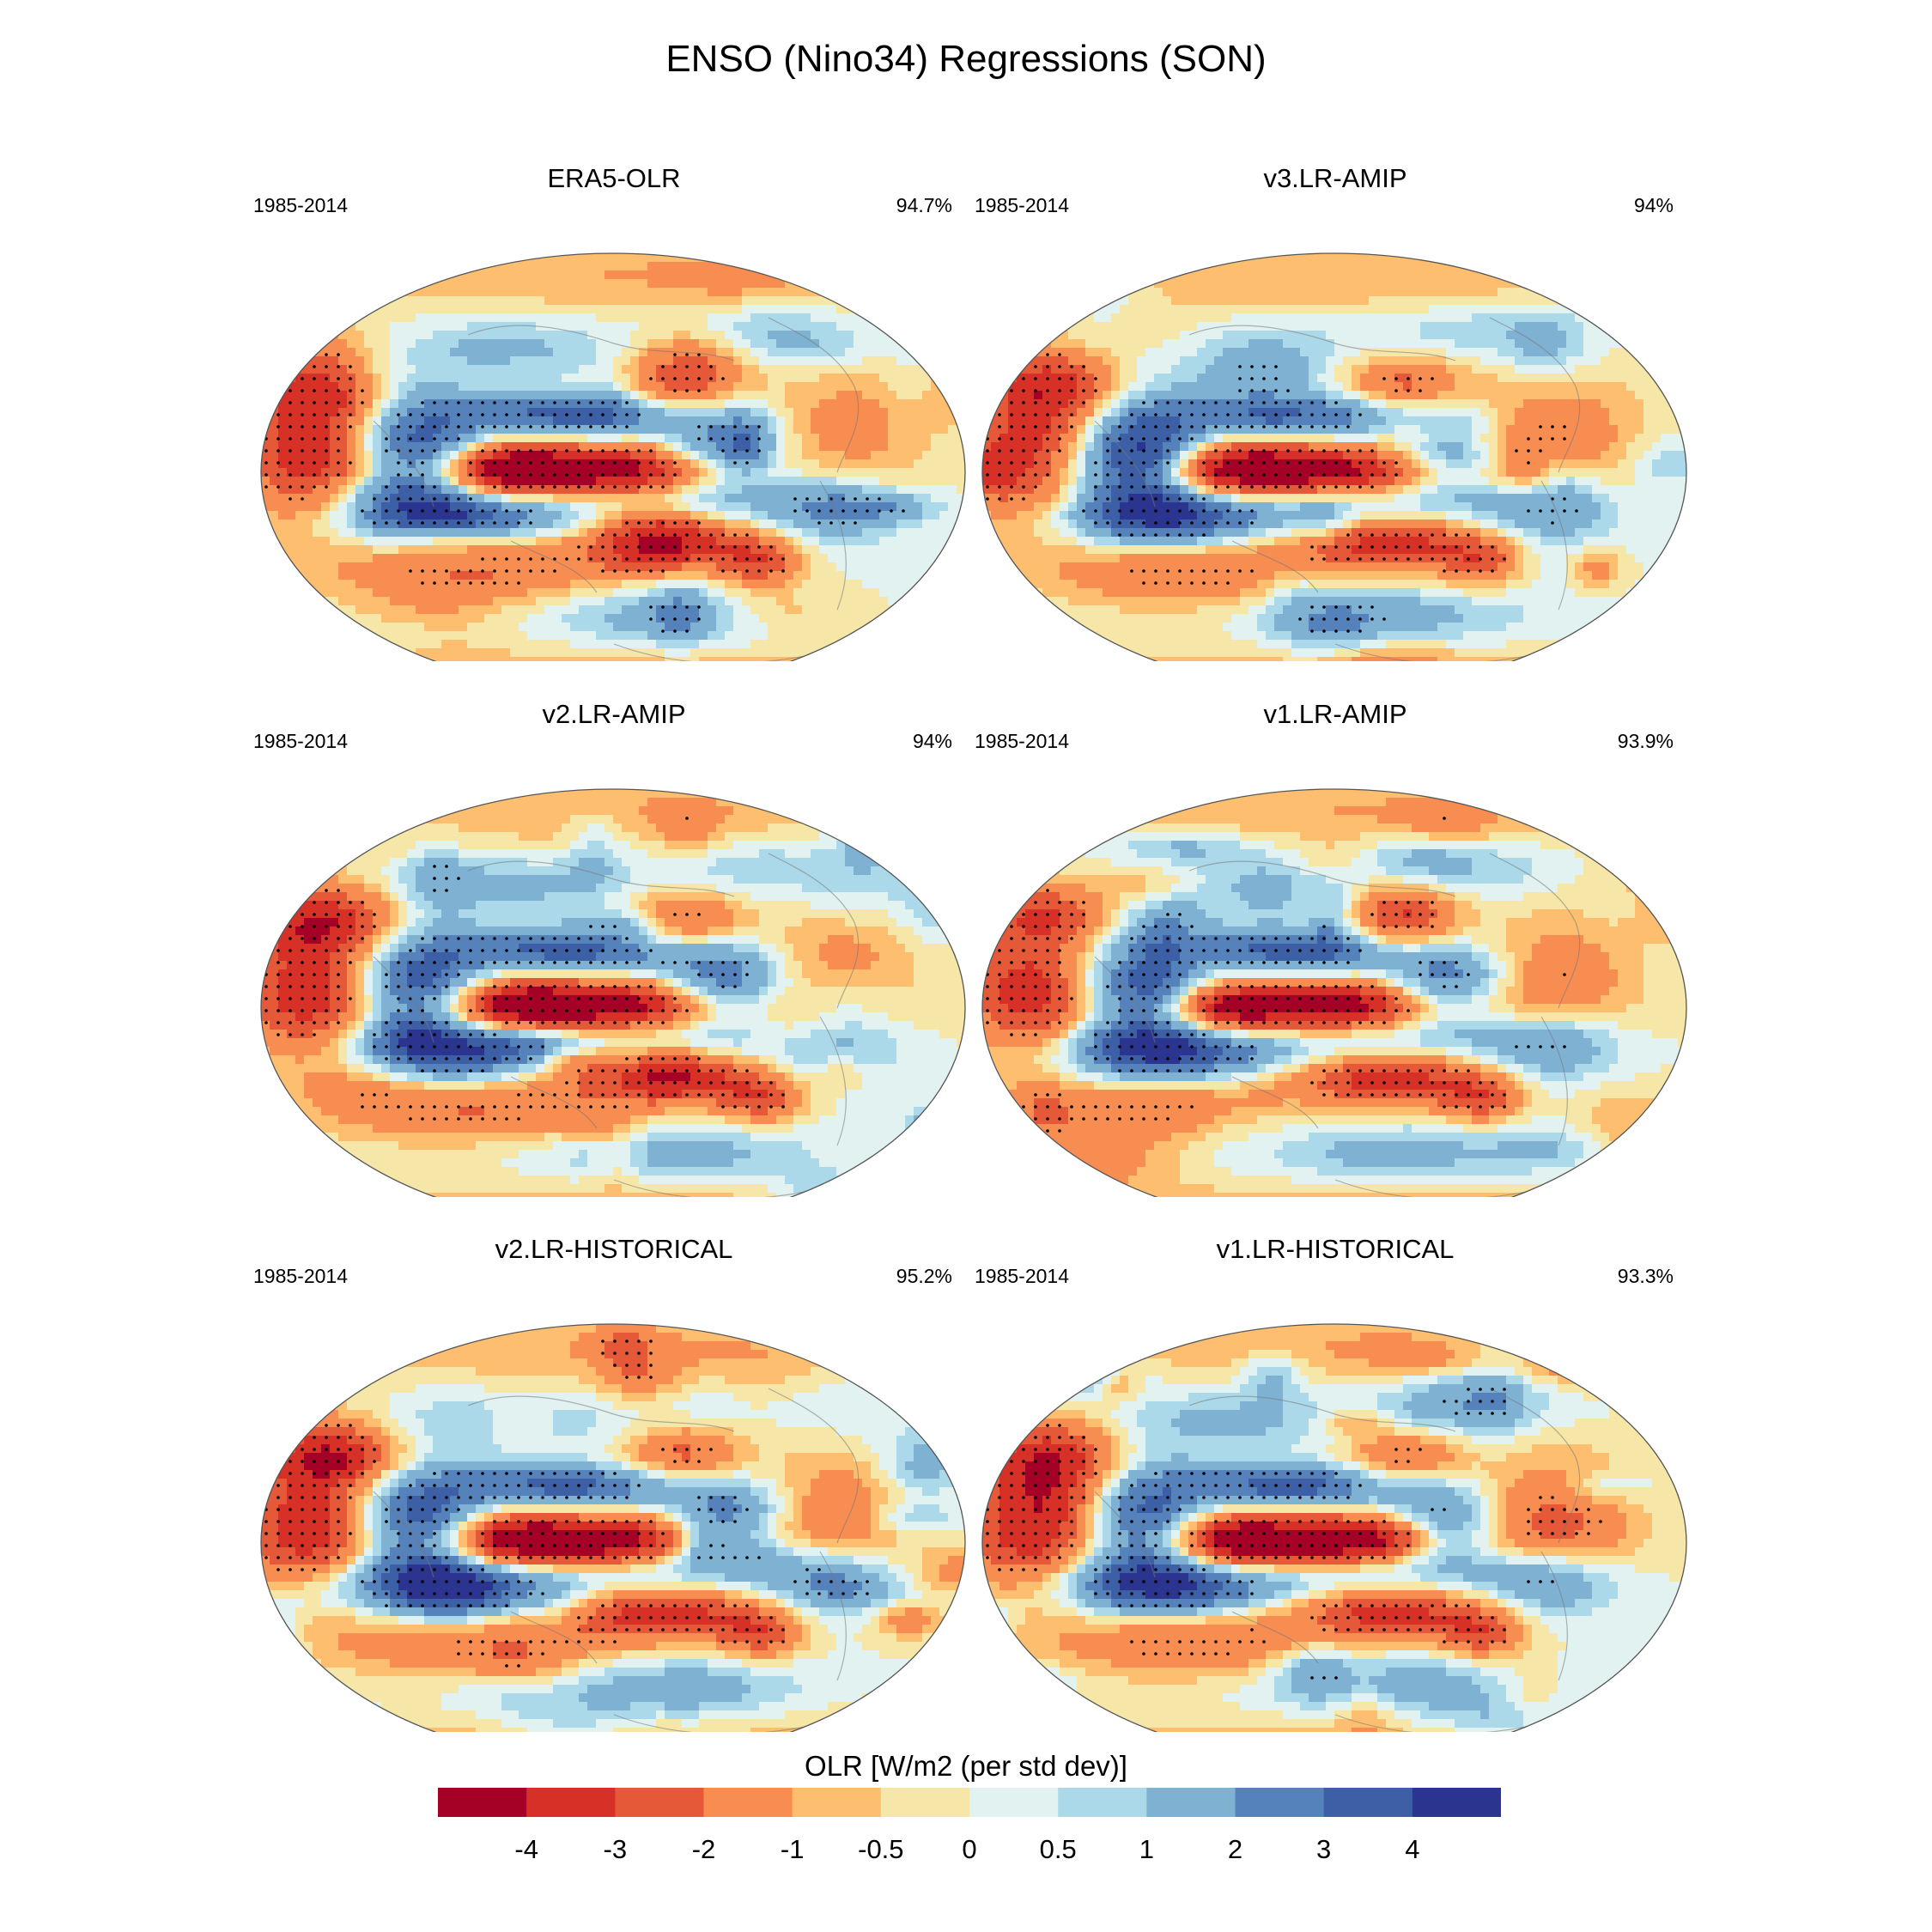 Image resolution: width=1932 pixels, height=1932 pixels. What do you see at coordinates (969, 1850) in the screenshot?
I see `colorbar-tick-label: 0` at bounding box center [969, 1850].